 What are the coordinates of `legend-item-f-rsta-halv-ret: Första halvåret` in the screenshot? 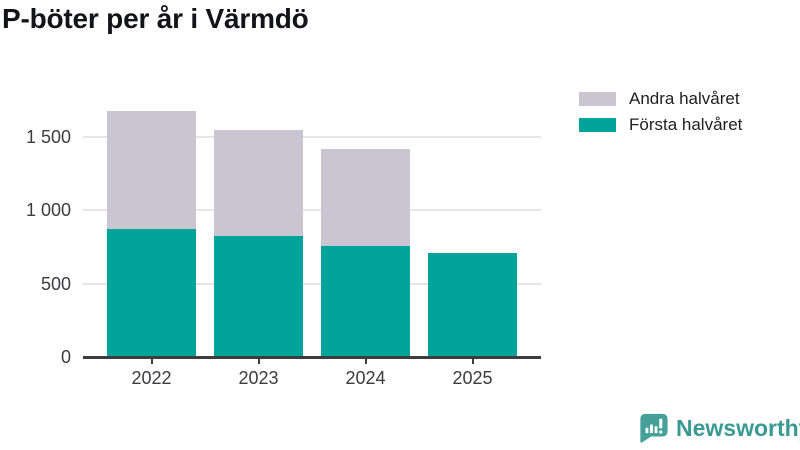 It's located at (661, 124).